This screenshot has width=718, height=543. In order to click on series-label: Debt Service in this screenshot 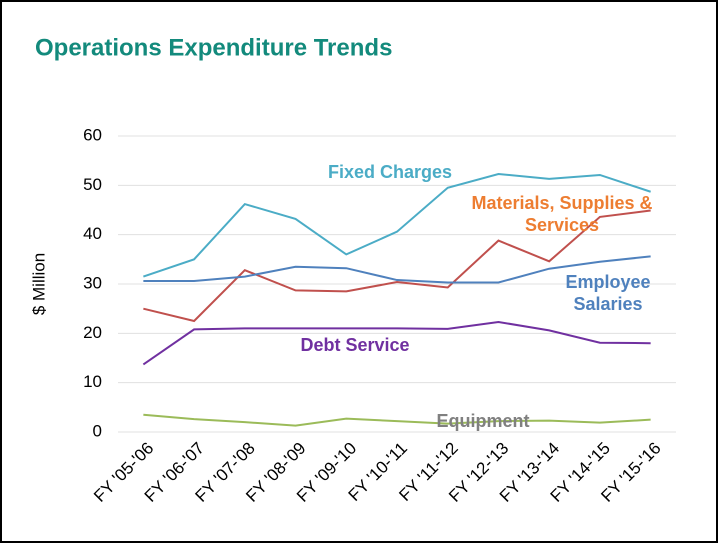, I will do `click(355, 345)`.